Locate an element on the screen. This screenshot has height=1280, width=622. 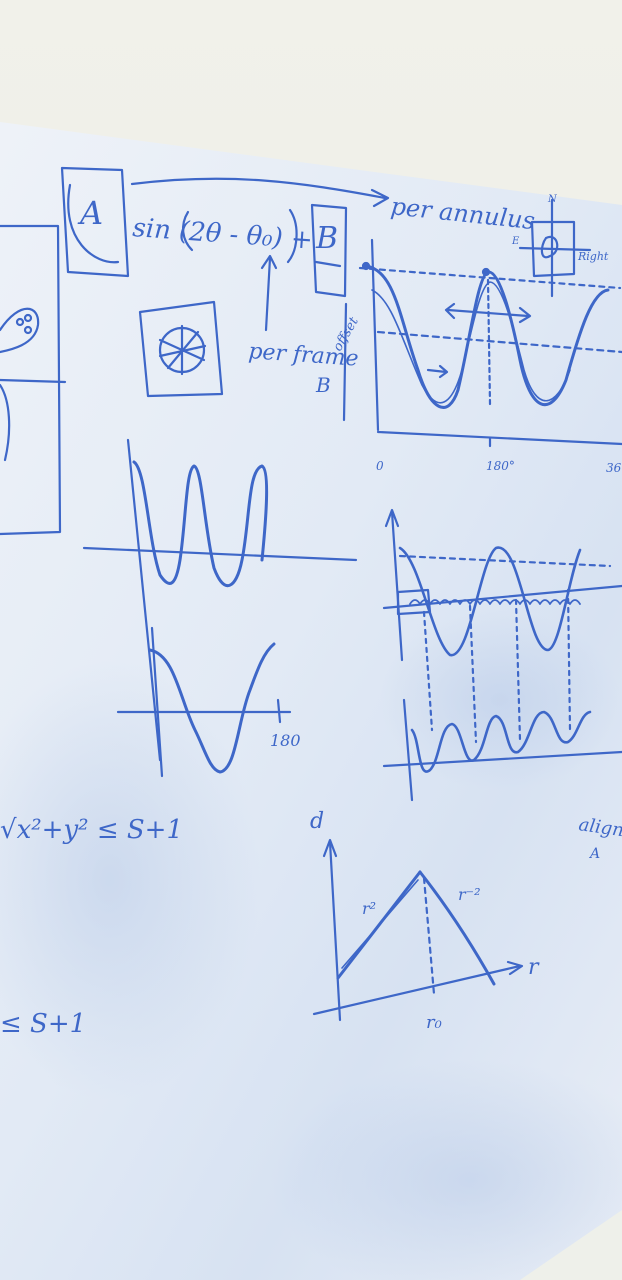
compass-e: E is located at coordinates (515, 241).